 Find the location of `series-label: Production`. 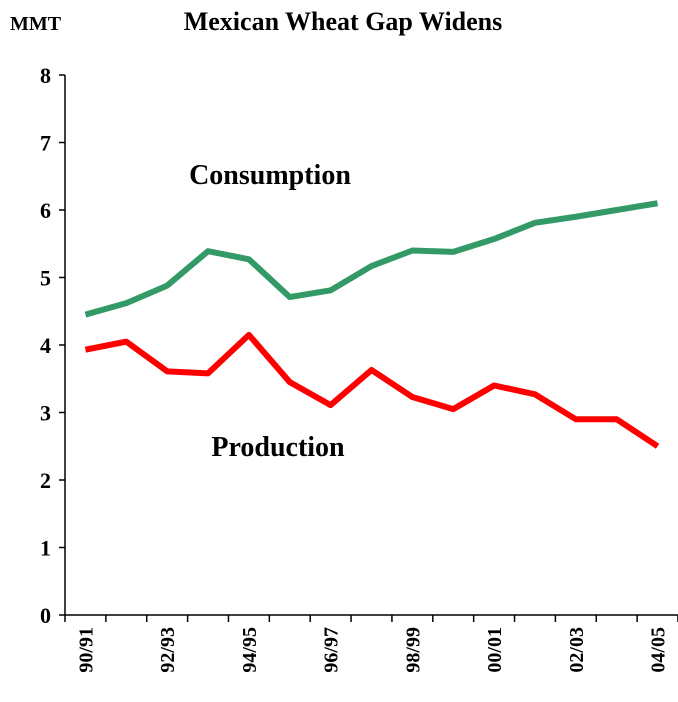

series-label: Production is located at coordinates (278, 447).